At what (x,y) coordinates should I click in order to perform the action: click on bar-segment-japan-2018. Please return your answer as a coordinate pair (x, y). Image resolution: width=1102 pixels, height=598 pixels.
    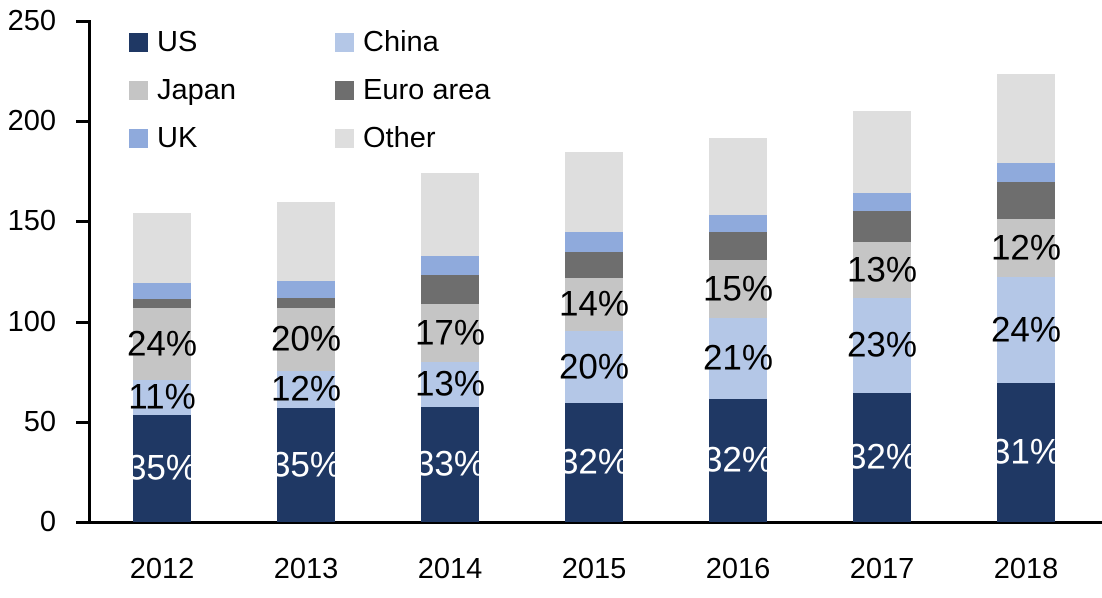
    Looking at the image, I should click on (1026, 248).